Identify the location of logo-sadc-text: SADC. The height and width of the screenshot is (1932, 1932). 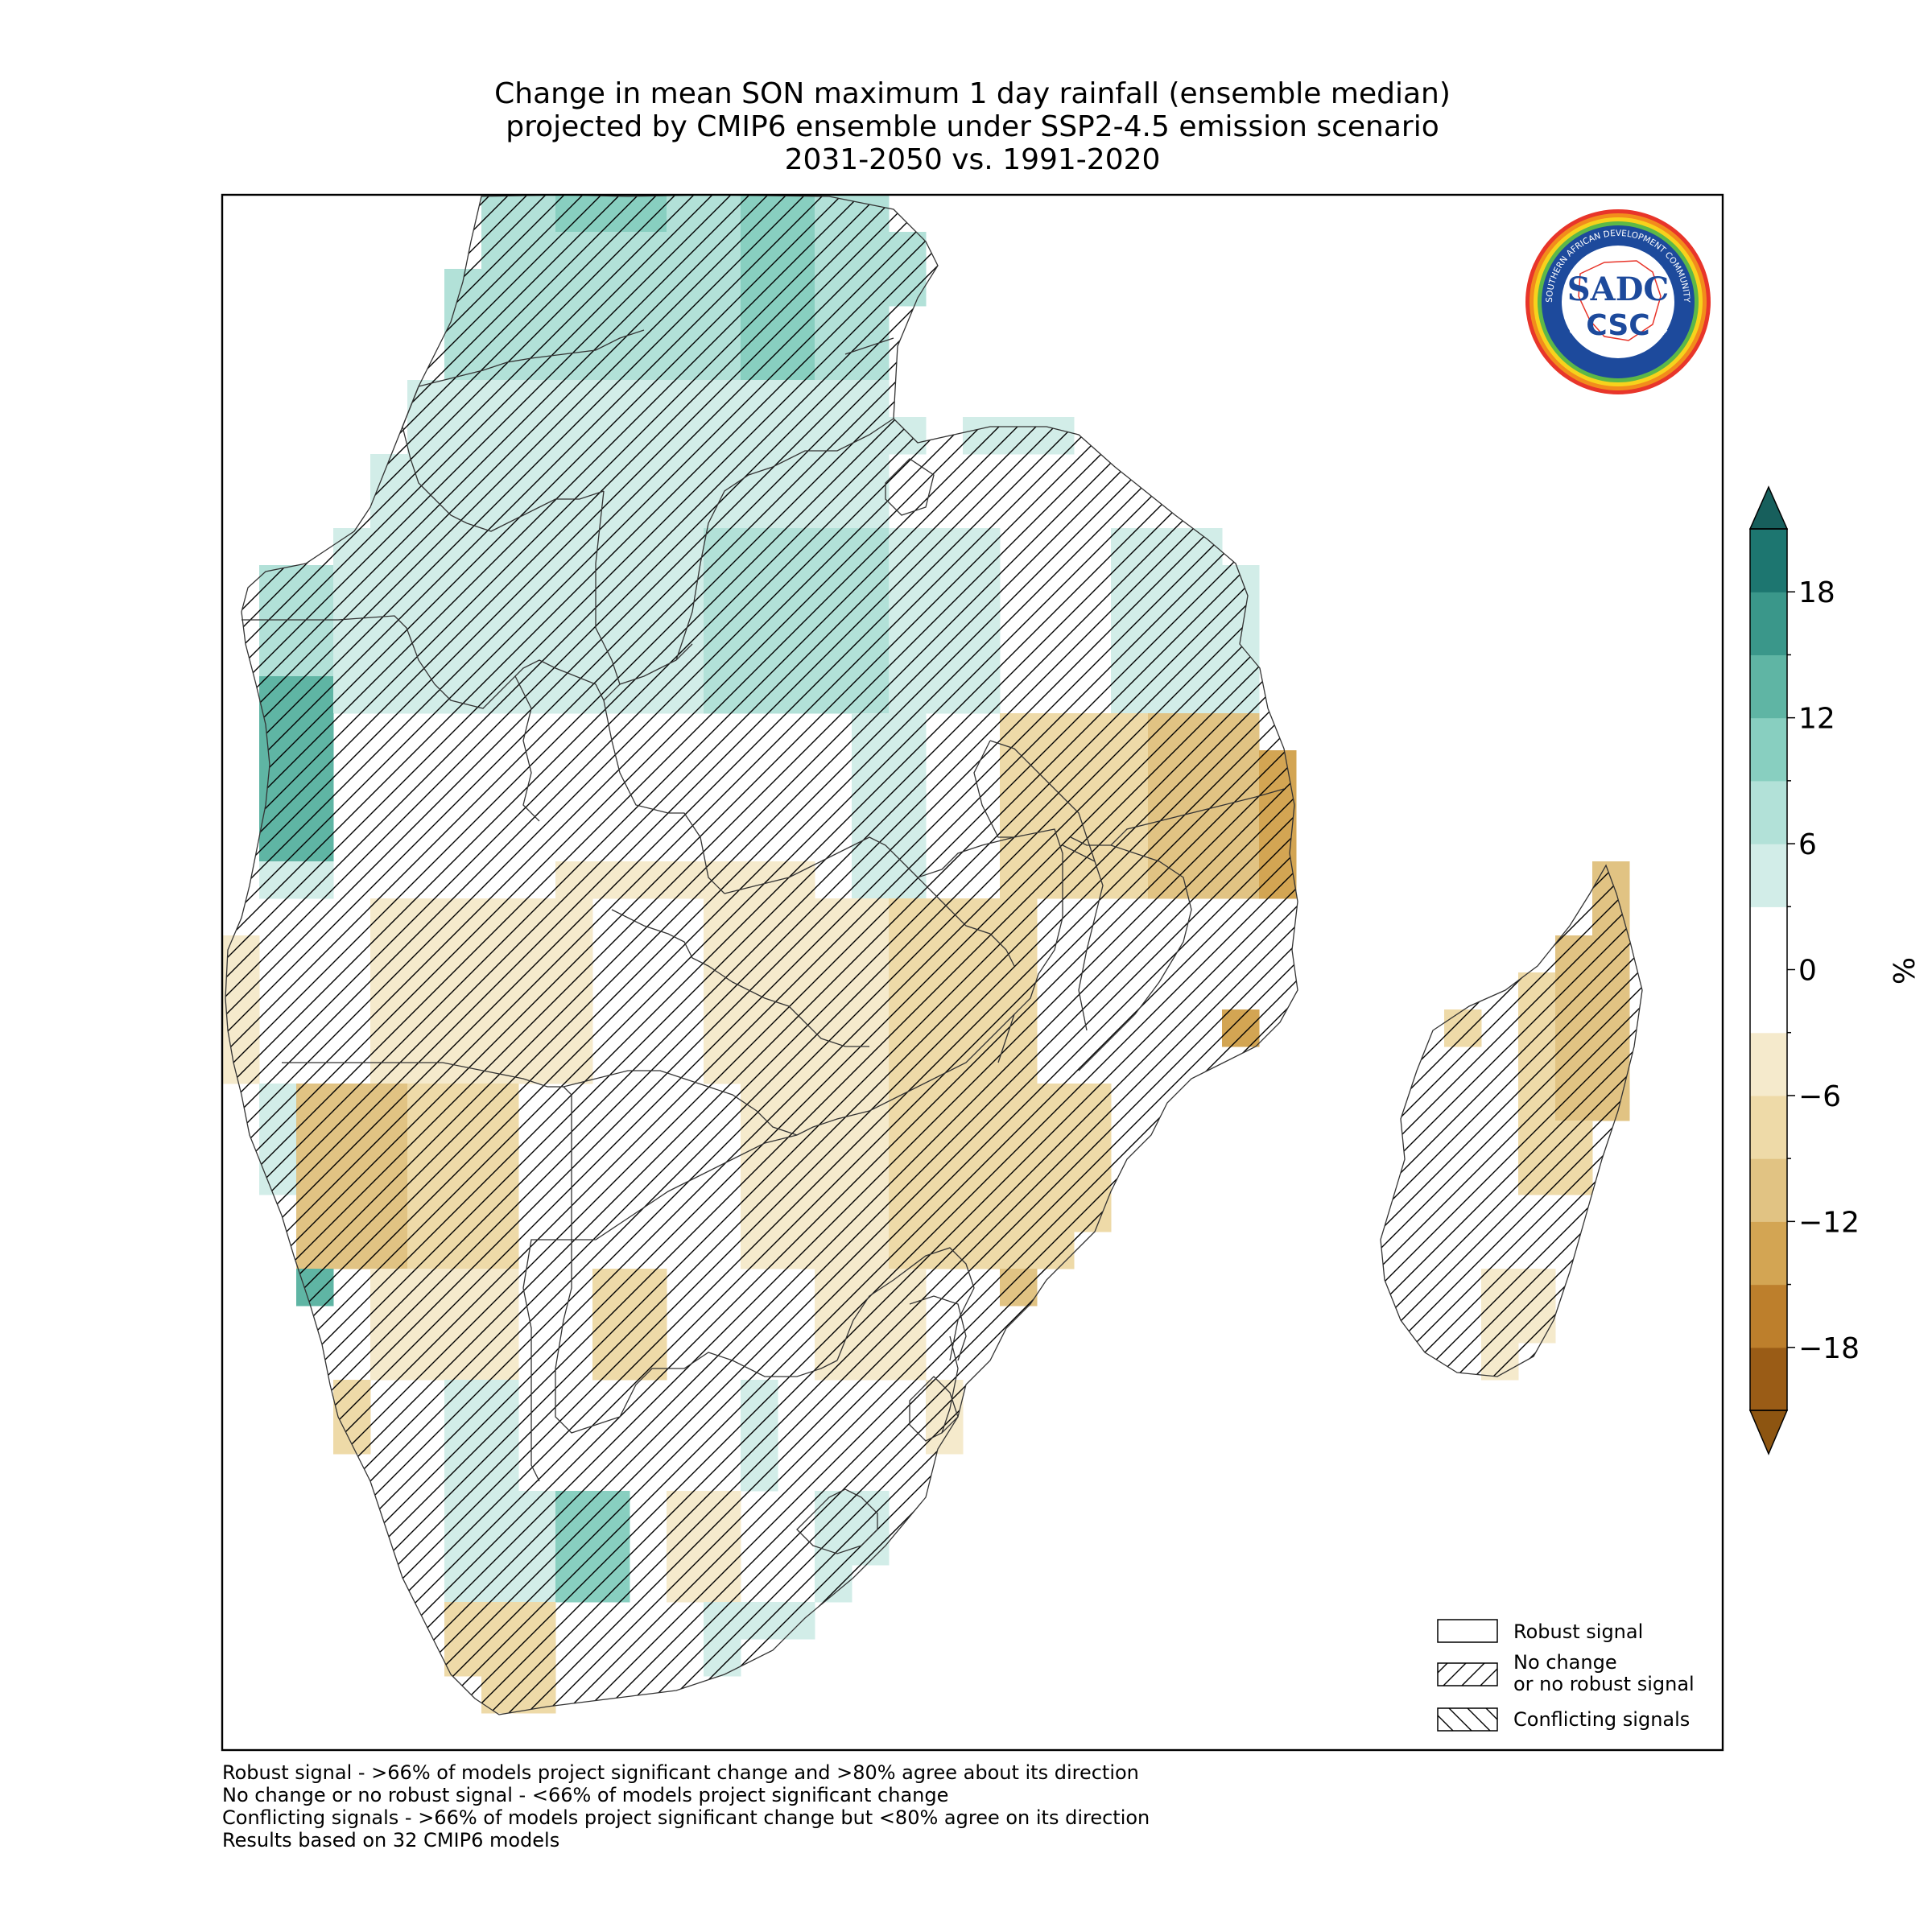
(1618, 289).